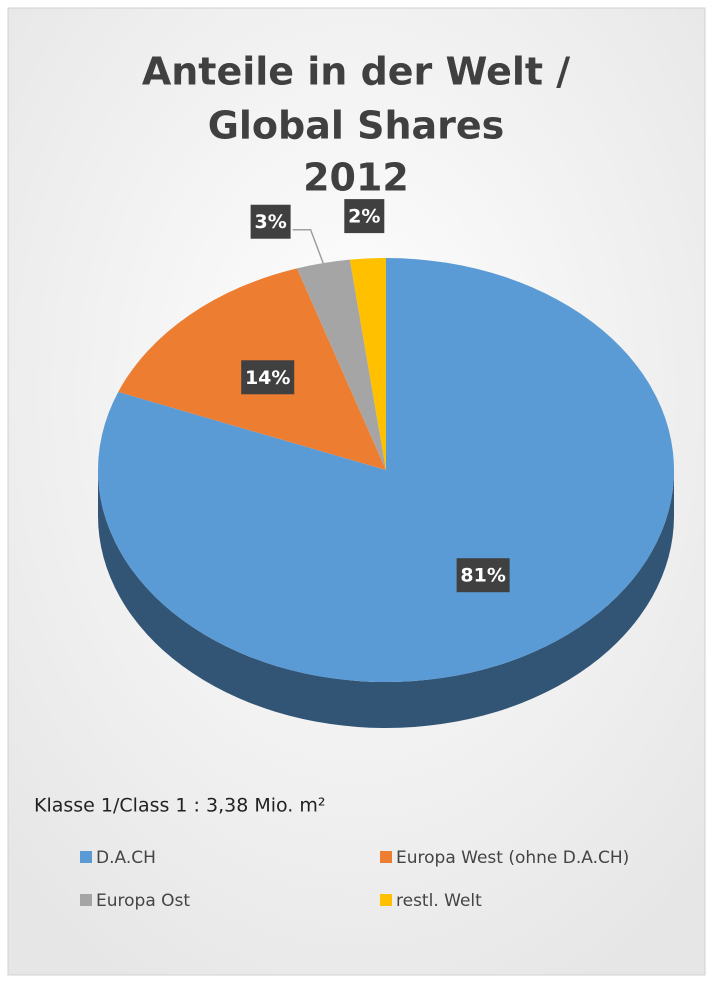  Describe the element at coordinates (439, 901) in the screenshot. I see `legend-label: restl. Welt` at that location.